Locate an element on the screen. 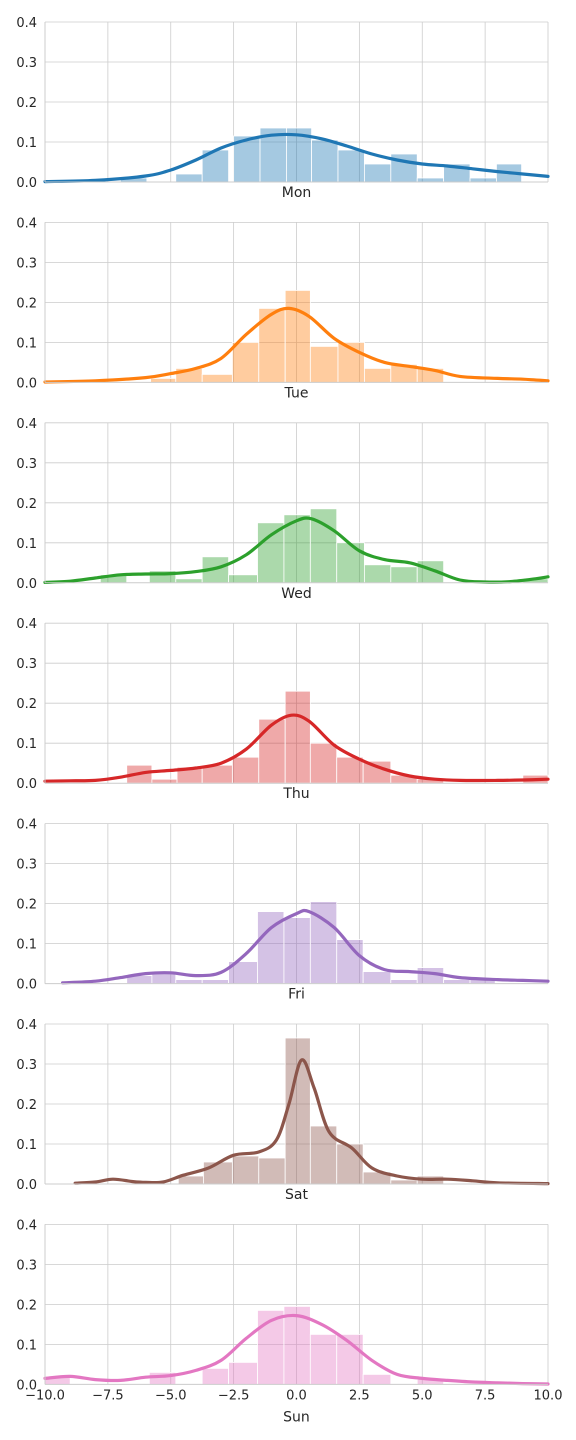 The width and height of the screenshot is (576, 1440). facet-label: Wed is located at coordinates (296, 594).